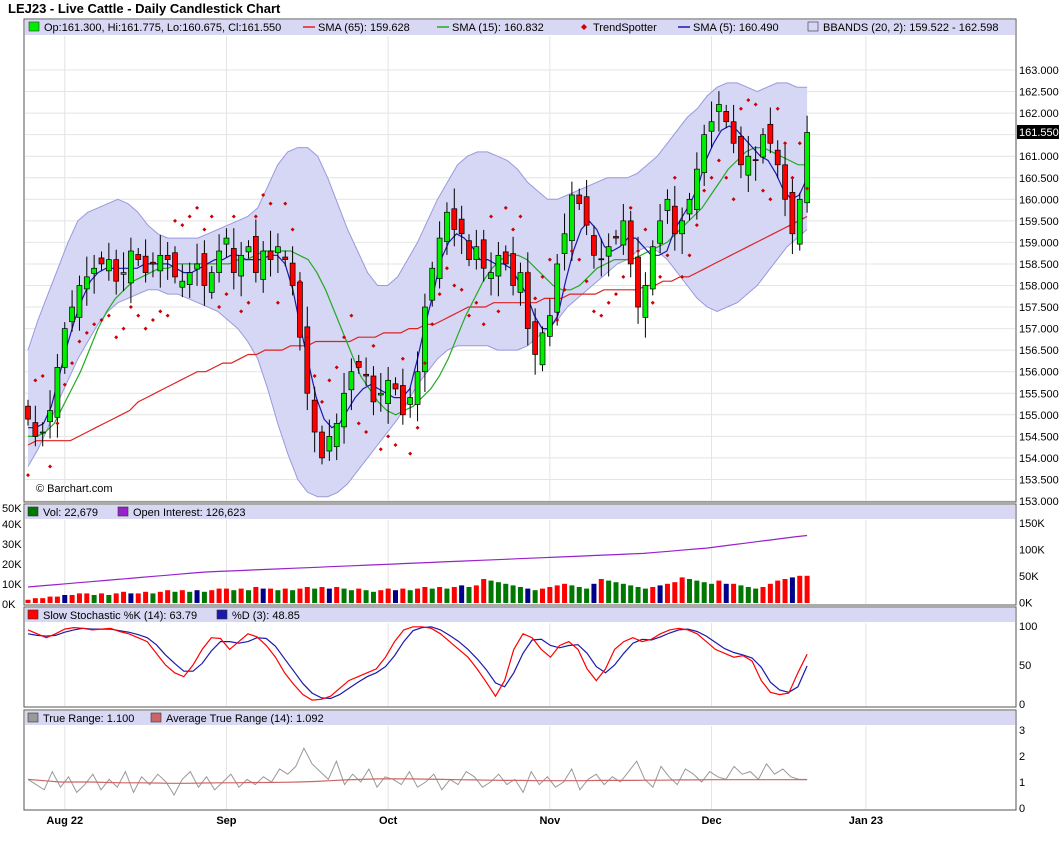 The height and width of the screenshot is (851, 1060). What do you see at coordinates (12, 509) in the screenshot?
I see `volume-left-tick: 50K` at bounding box center [12, 509].